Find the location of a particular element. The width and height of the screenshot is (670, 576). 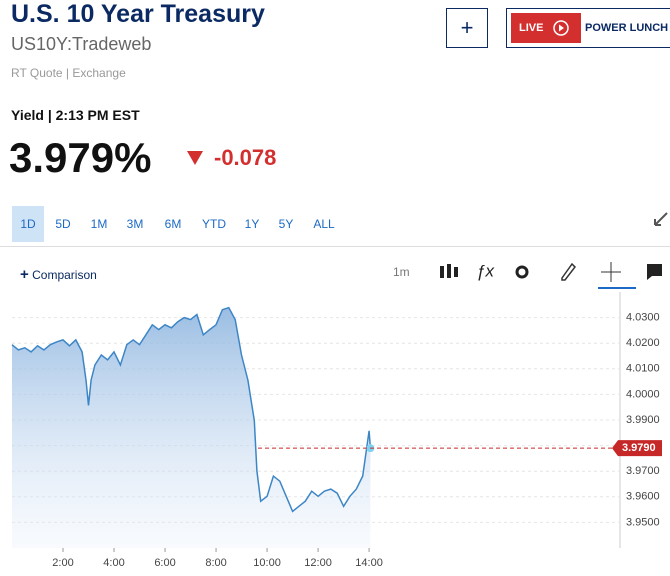

range-tab: 6M is located at coordinates (173, 224).